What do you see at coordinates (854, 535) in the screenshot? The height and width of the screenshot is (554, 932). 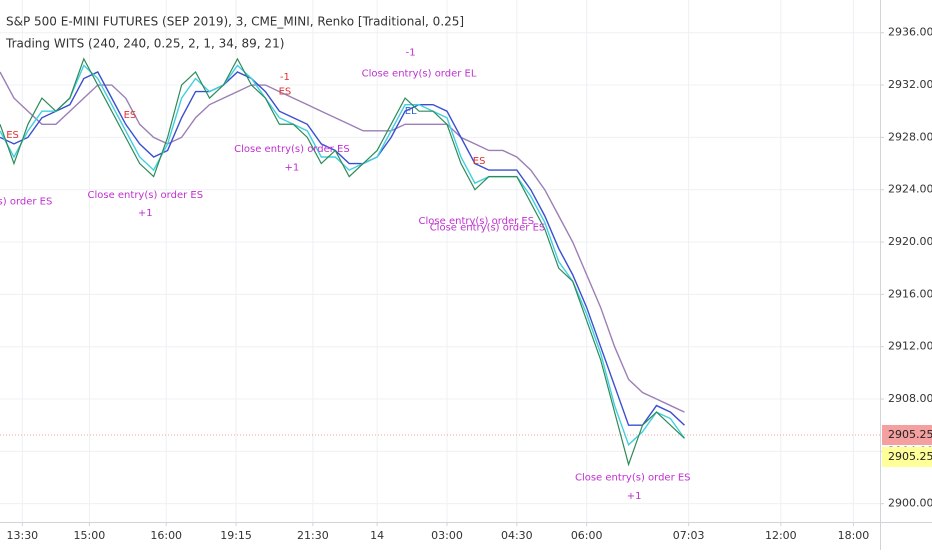 I see `x-tick-label: 18:00` at bounding box center [854, 535].